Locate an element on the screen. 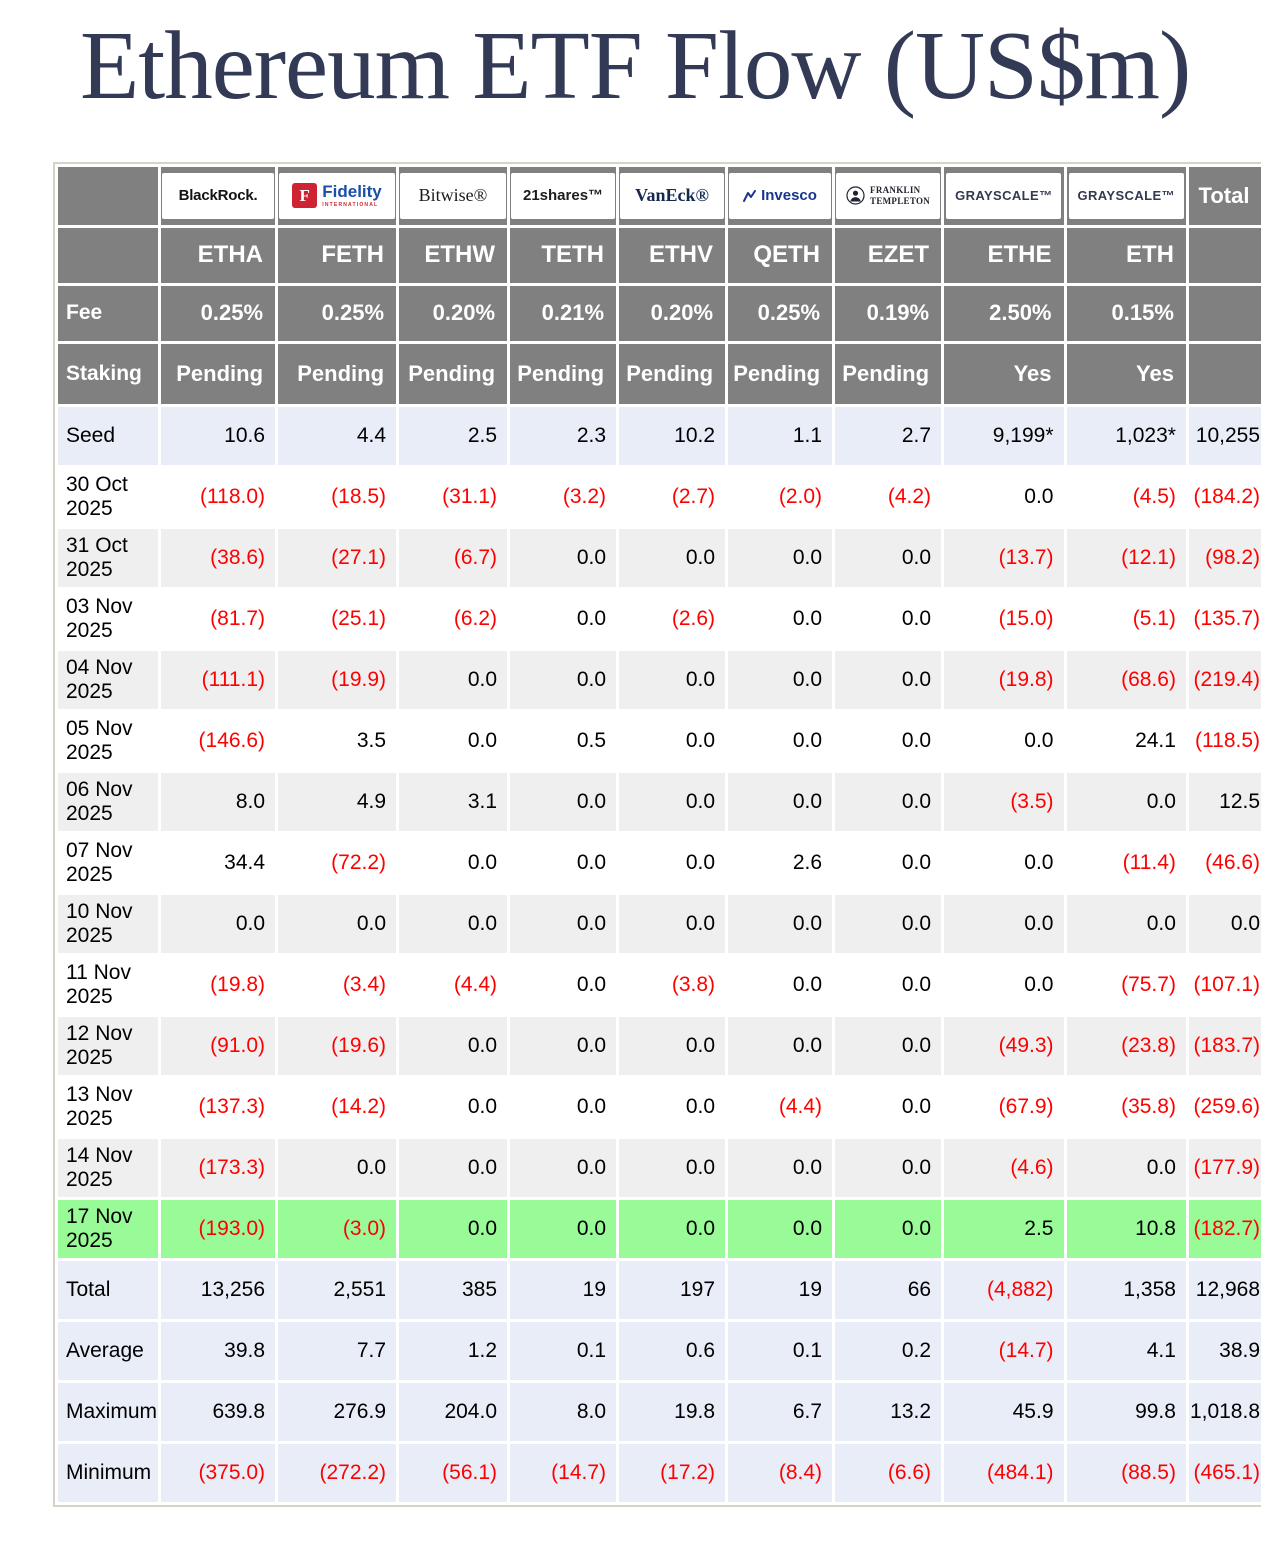  value-cell: (11.4) is located at coordinates (1149, 862).